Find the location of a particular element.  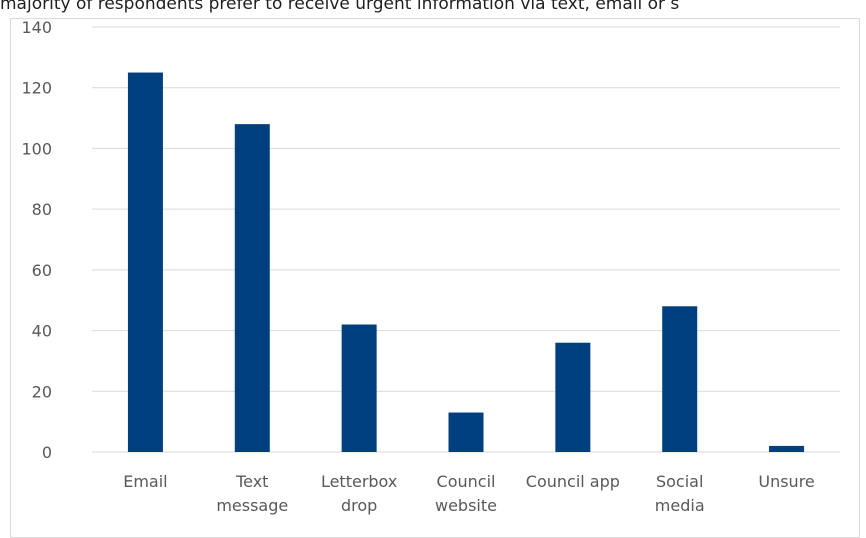

y-tick-label: 80 is located at coordinates (42, 209).